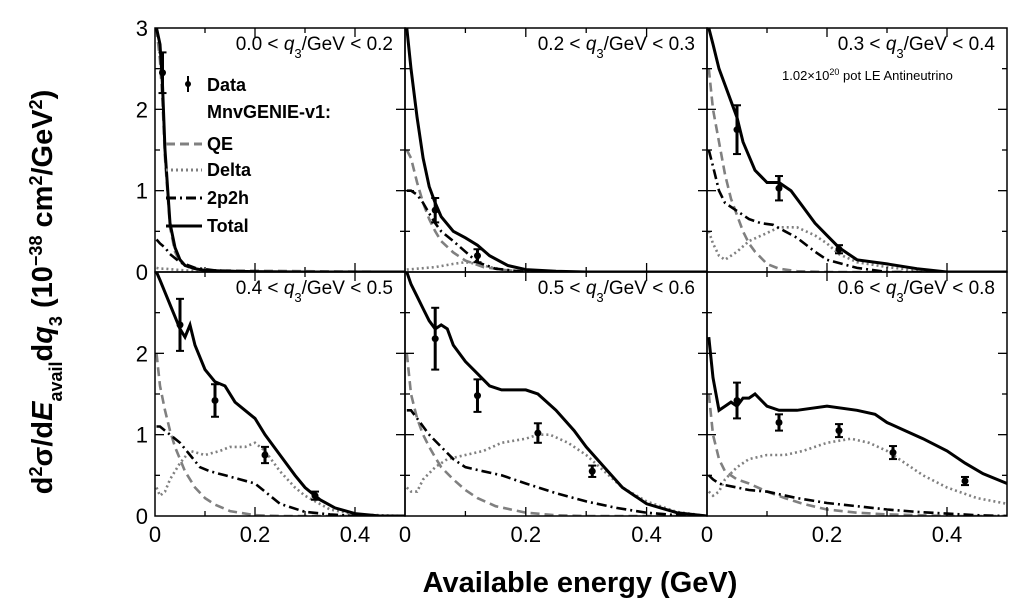  What do you see at coordinates (142, 353) in the screenshot?
I see `y-tick-label-bottom-2: 2` at bounding box center [142, 353].